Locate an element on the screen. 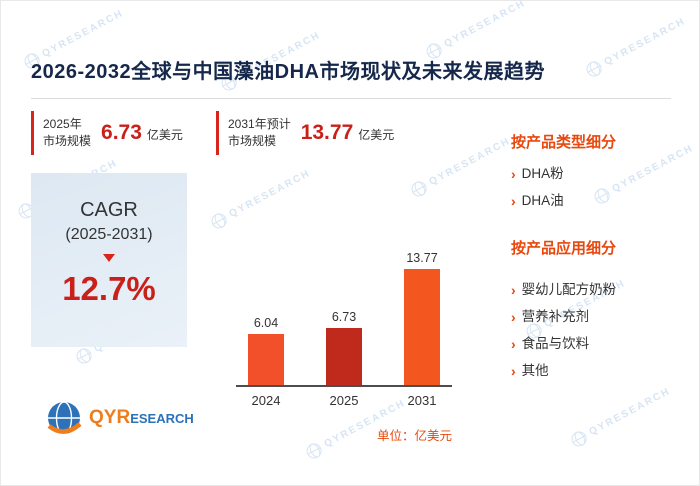  x-axis-label-2024: 2024 is located at coordinates (266, 400).